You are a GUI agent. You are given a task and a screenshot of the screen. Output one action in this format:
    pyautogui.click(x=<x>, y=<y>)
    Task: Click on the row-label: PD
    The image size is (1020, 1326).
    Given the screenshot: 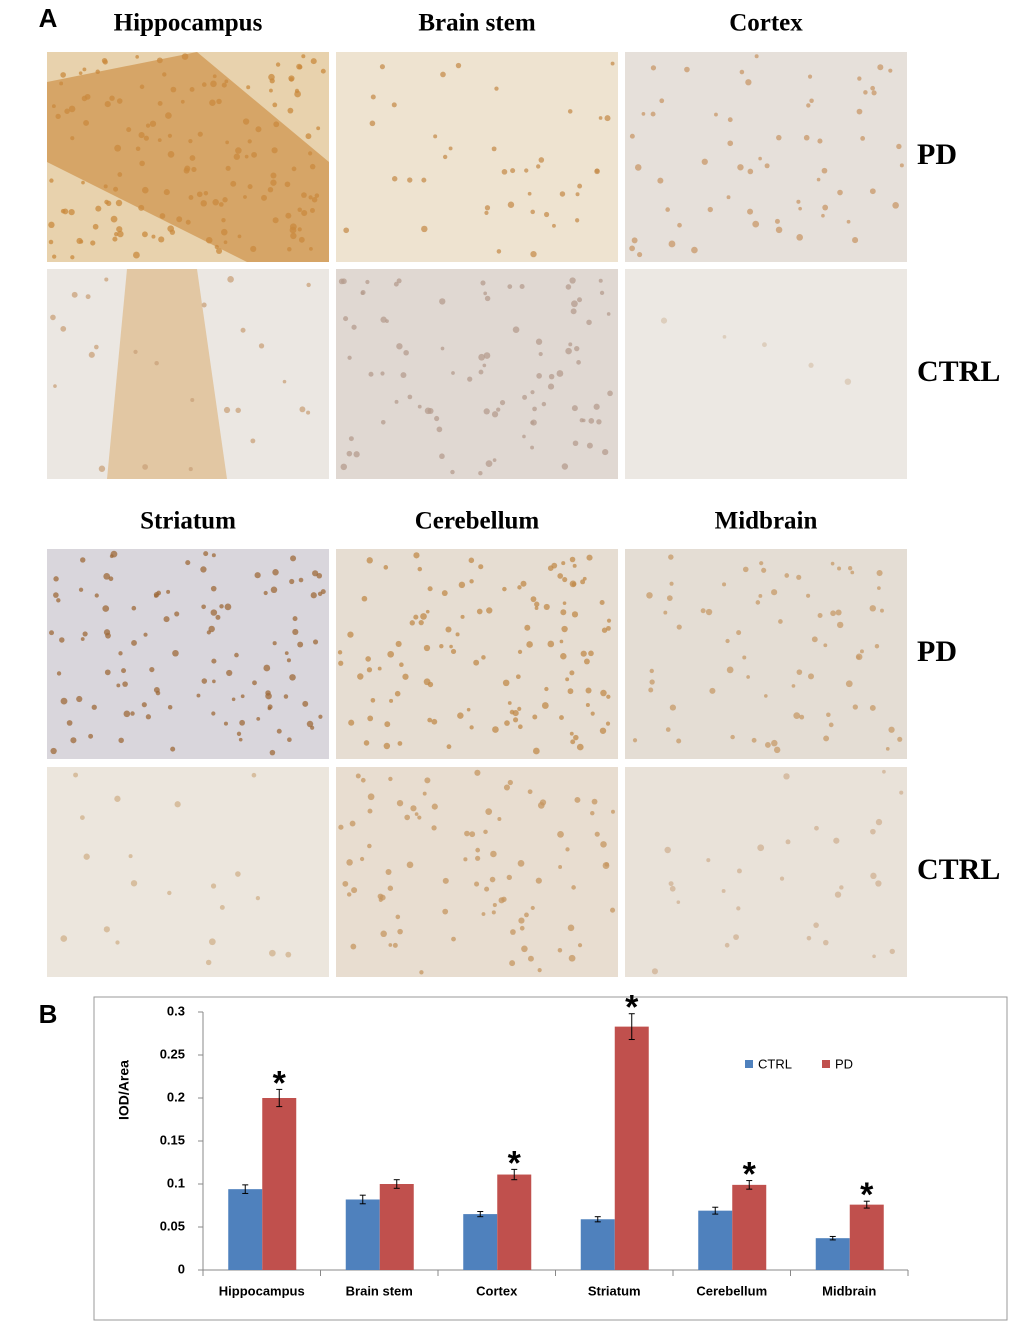 What is the action you would take?
    pyautogui.click(x=937, y=651)
    